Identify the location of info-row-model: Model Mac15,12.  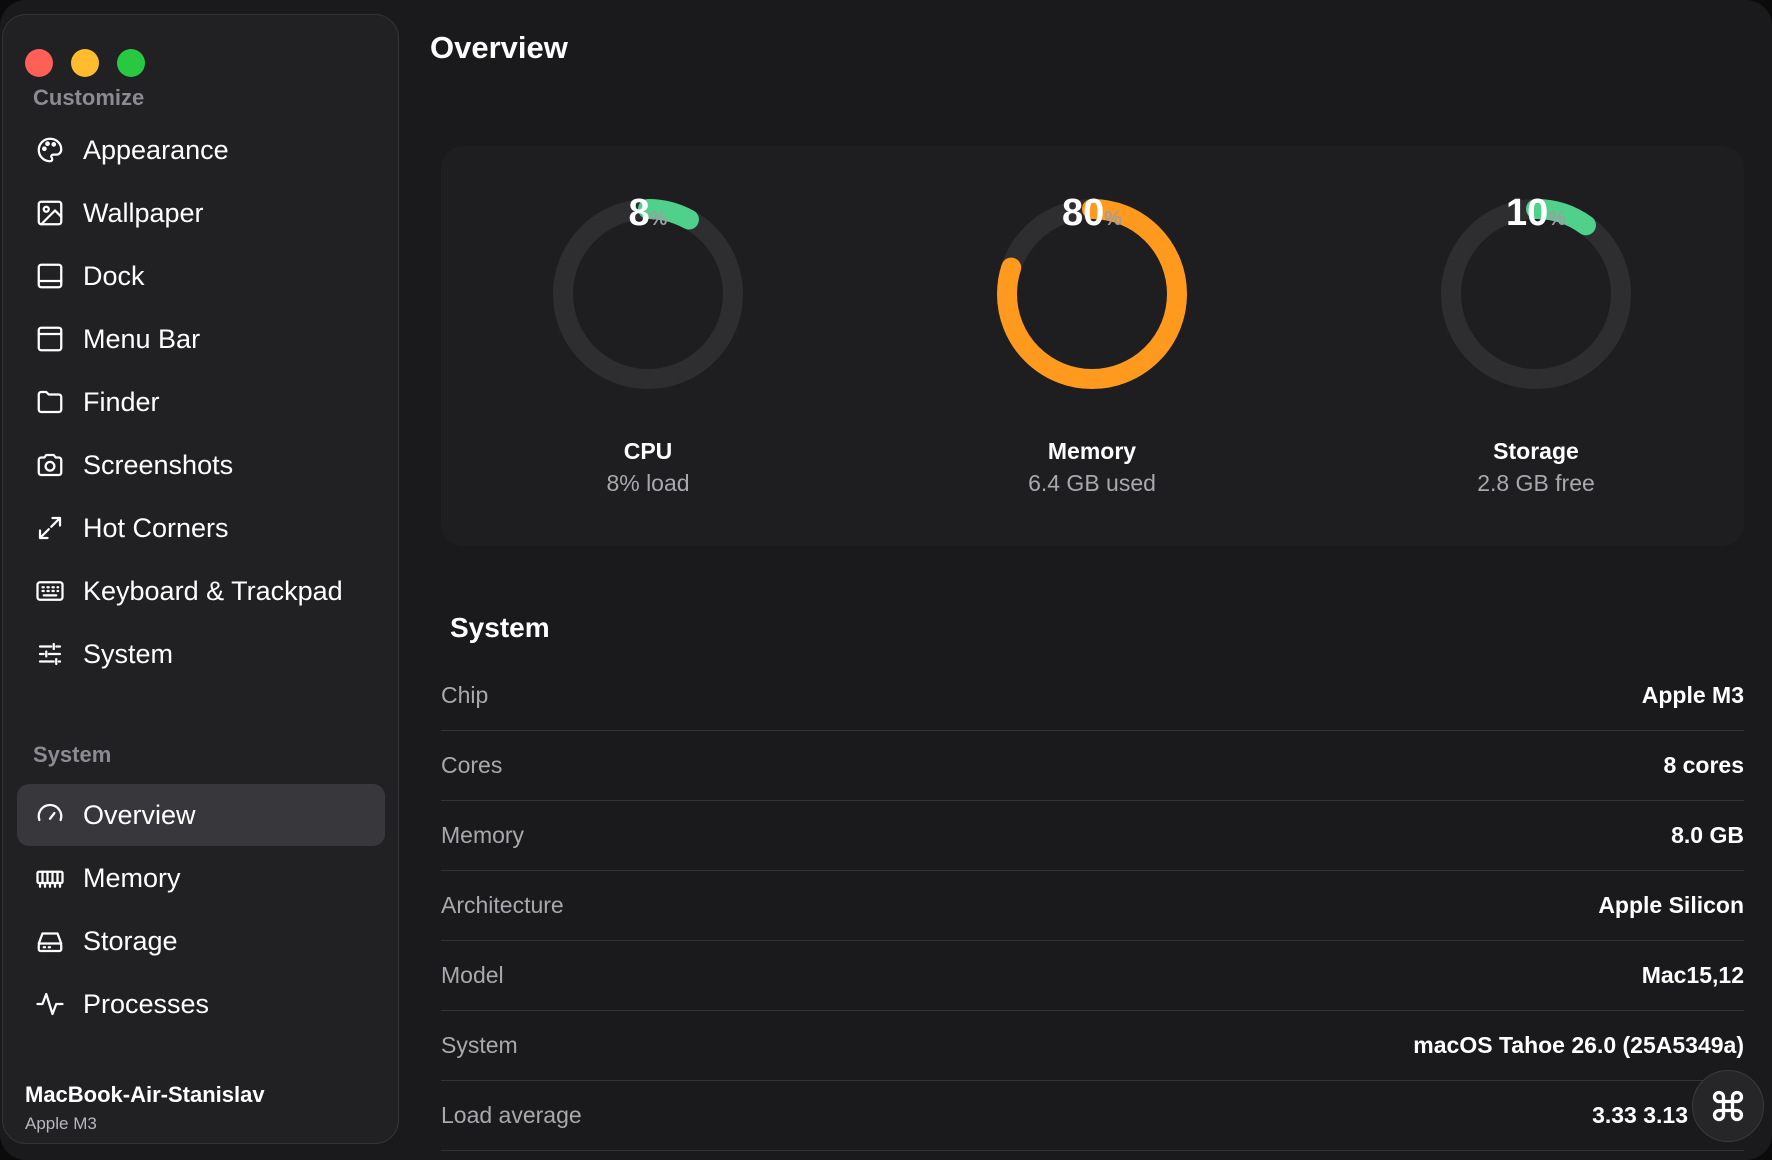
(1092, 976).